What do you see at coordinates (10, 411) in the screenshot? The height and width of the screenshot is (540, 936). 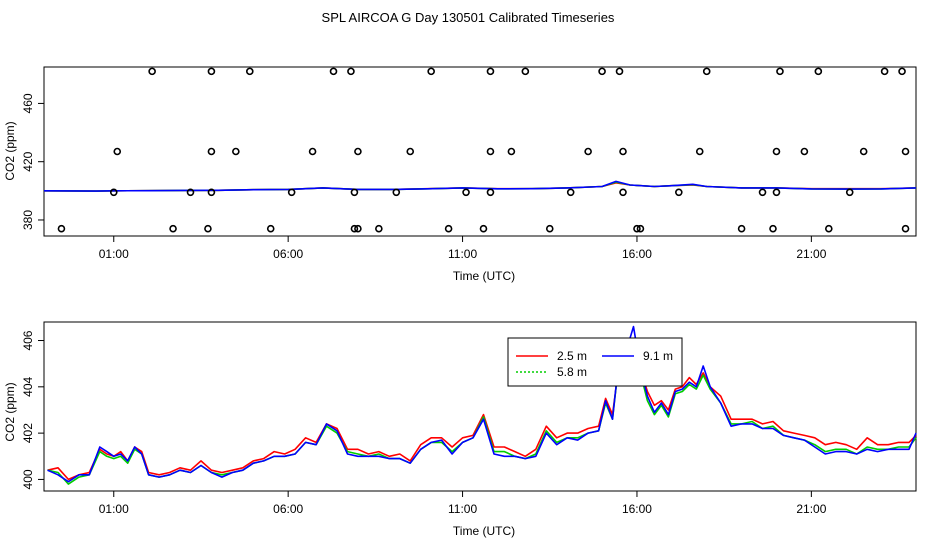 I see `bottom-y-axis-label: CO2 (ppm)` at bounding box center [10, 411].